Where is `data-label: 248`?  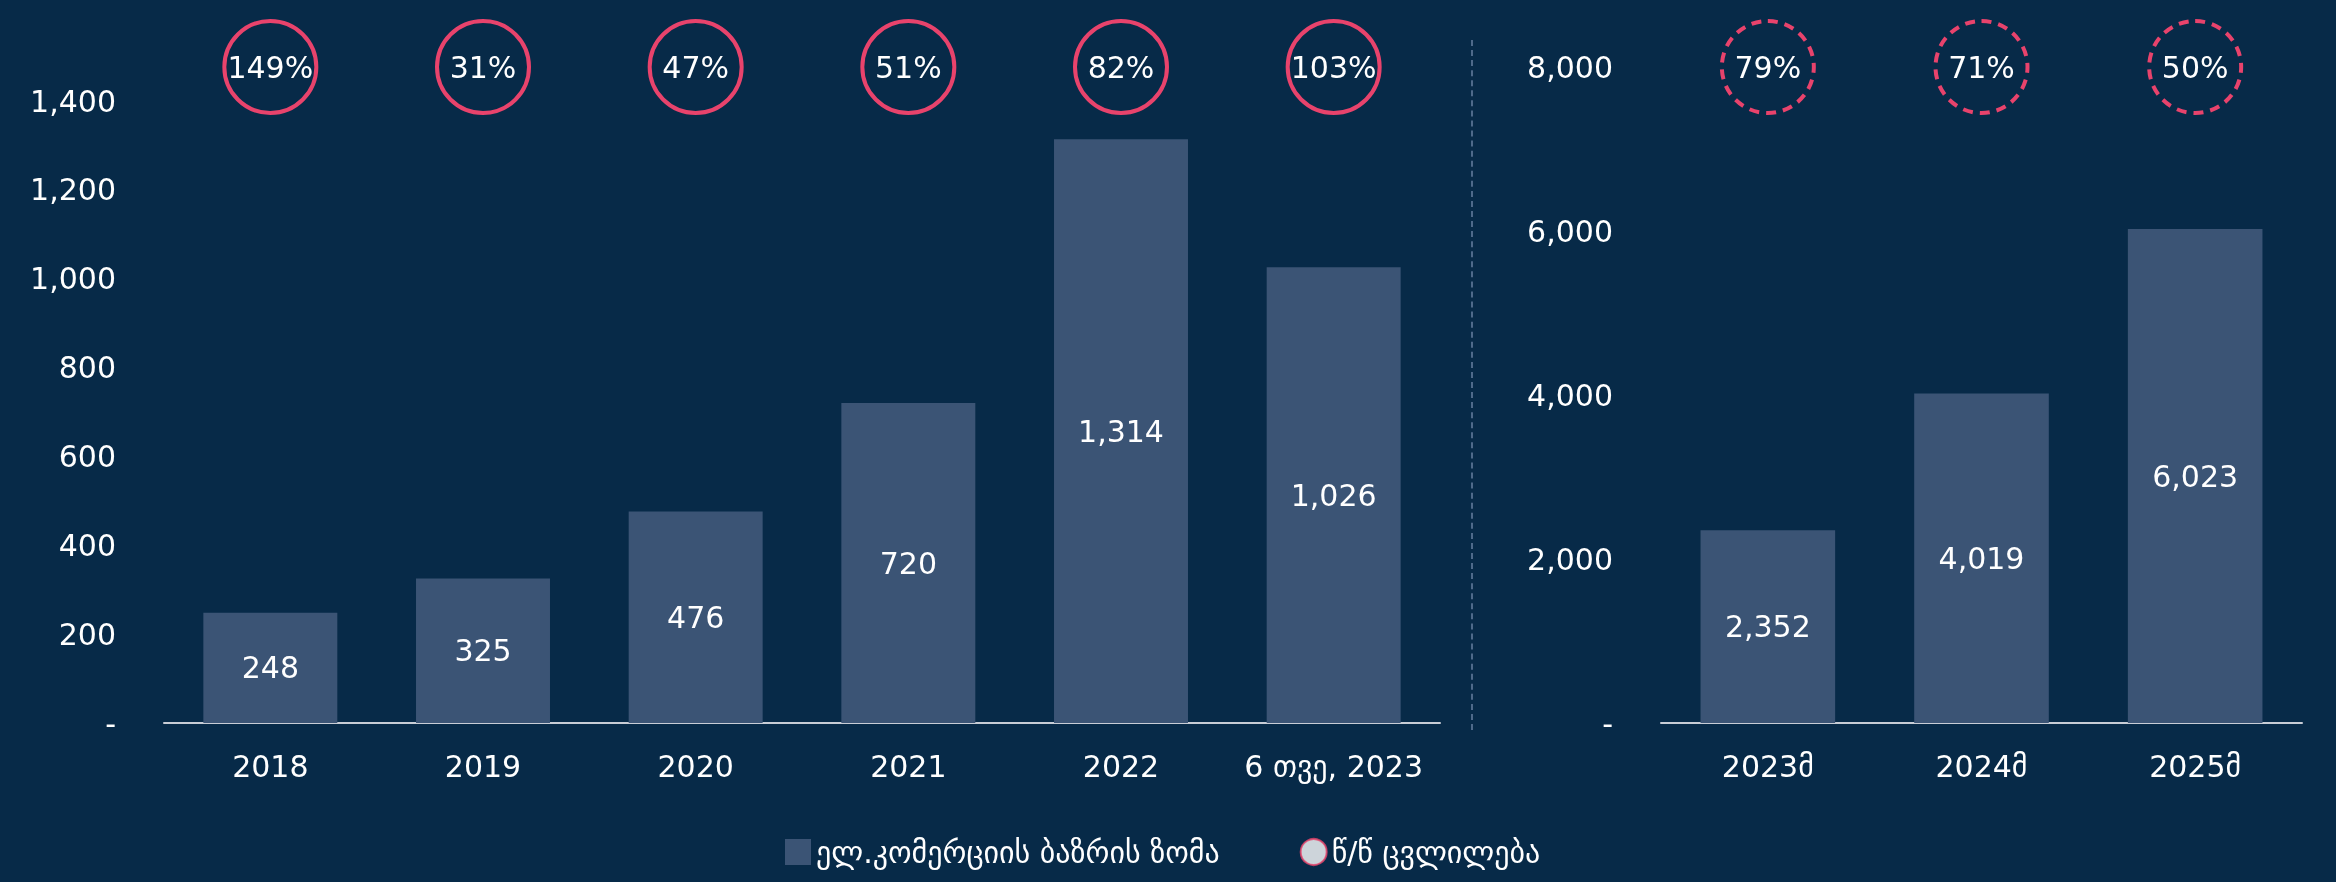
data-label: 248 is located at coordinates (270, 668).